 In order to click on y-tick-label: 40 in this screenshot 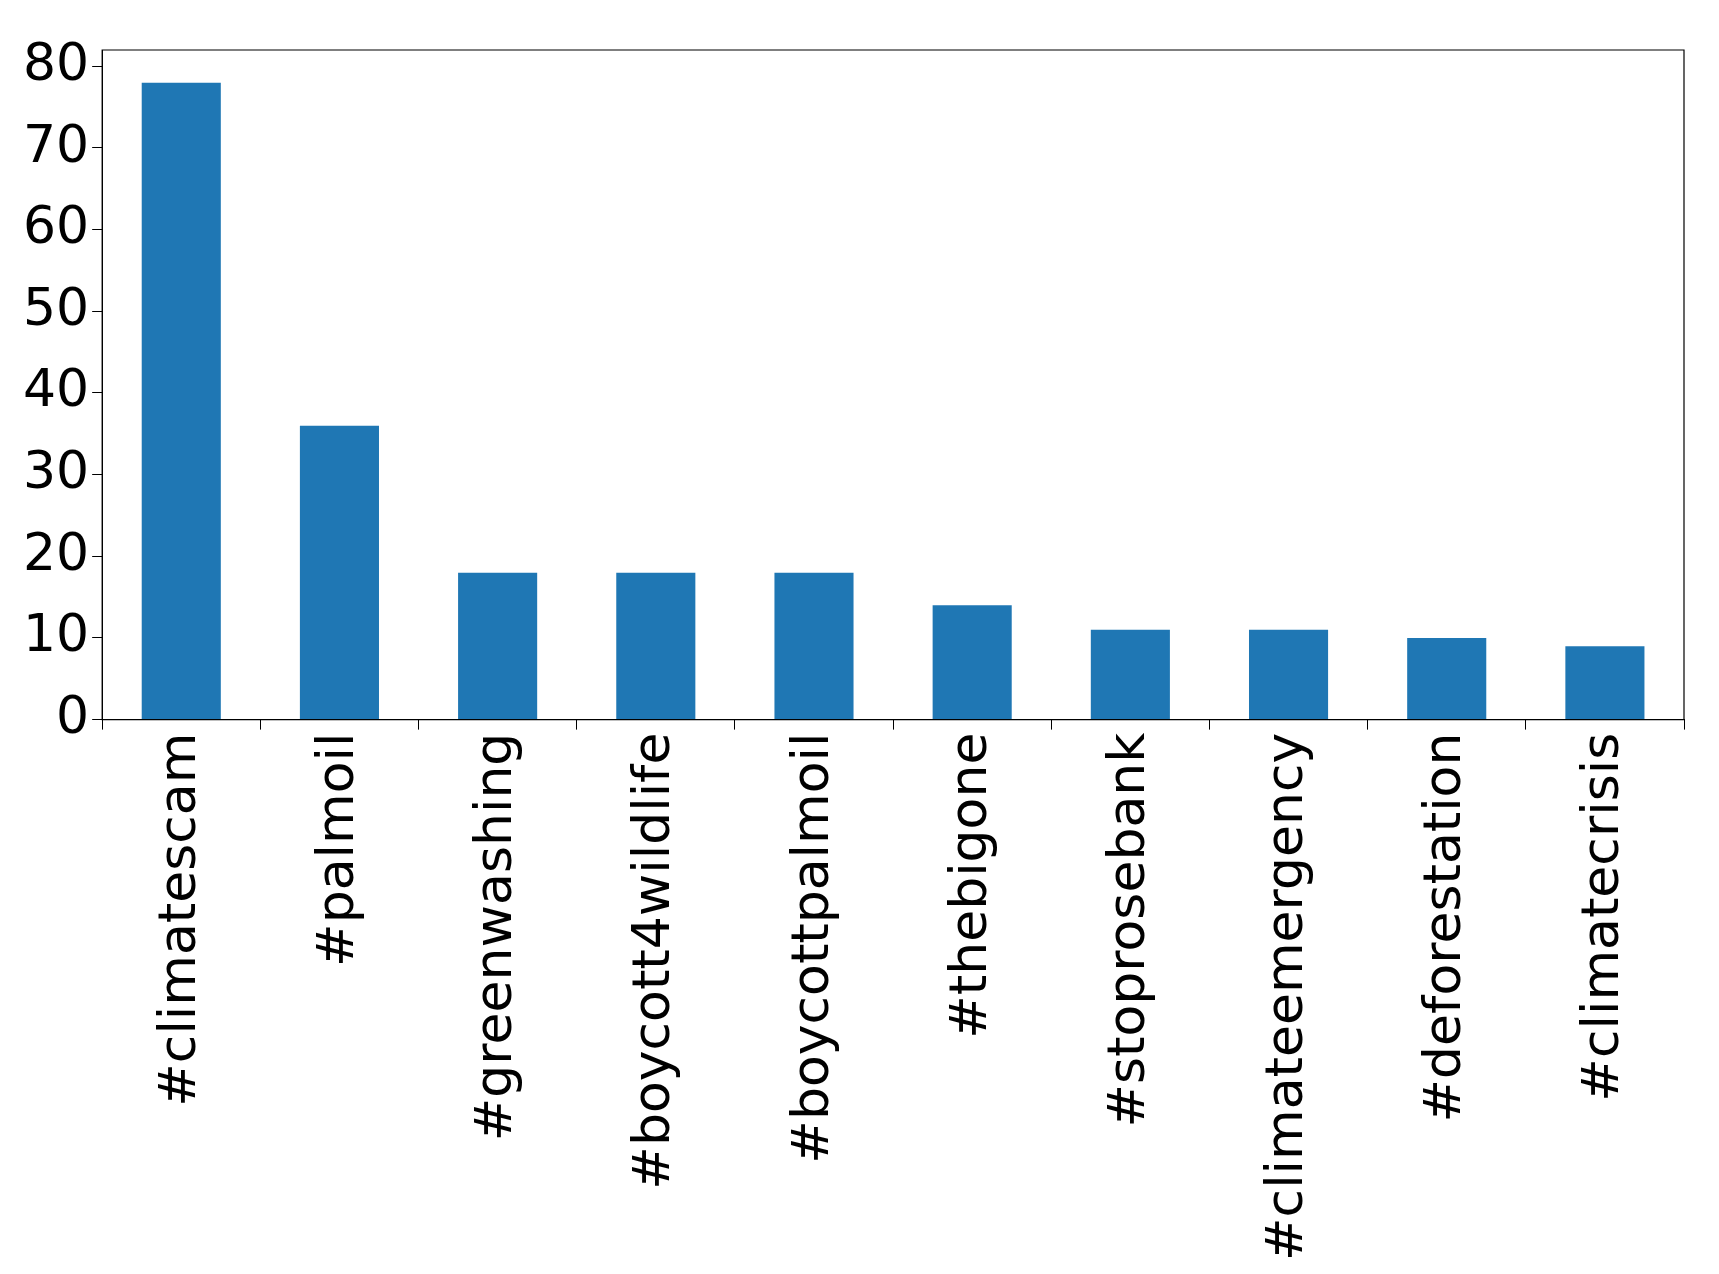, I will do `click(56, 388)`.